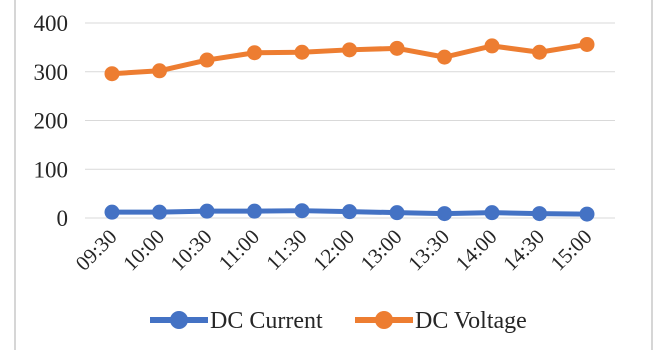 The image size is (657, 361). I want to click on y-tick-label: 200, so click(51, 121).